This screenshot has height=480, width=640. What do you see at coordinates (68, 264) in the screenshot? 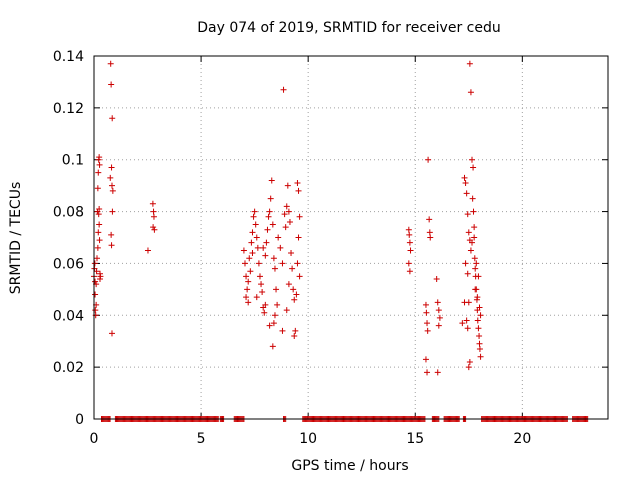
I see `y-tick-label: 0.06` at bounding box center [68, 264].